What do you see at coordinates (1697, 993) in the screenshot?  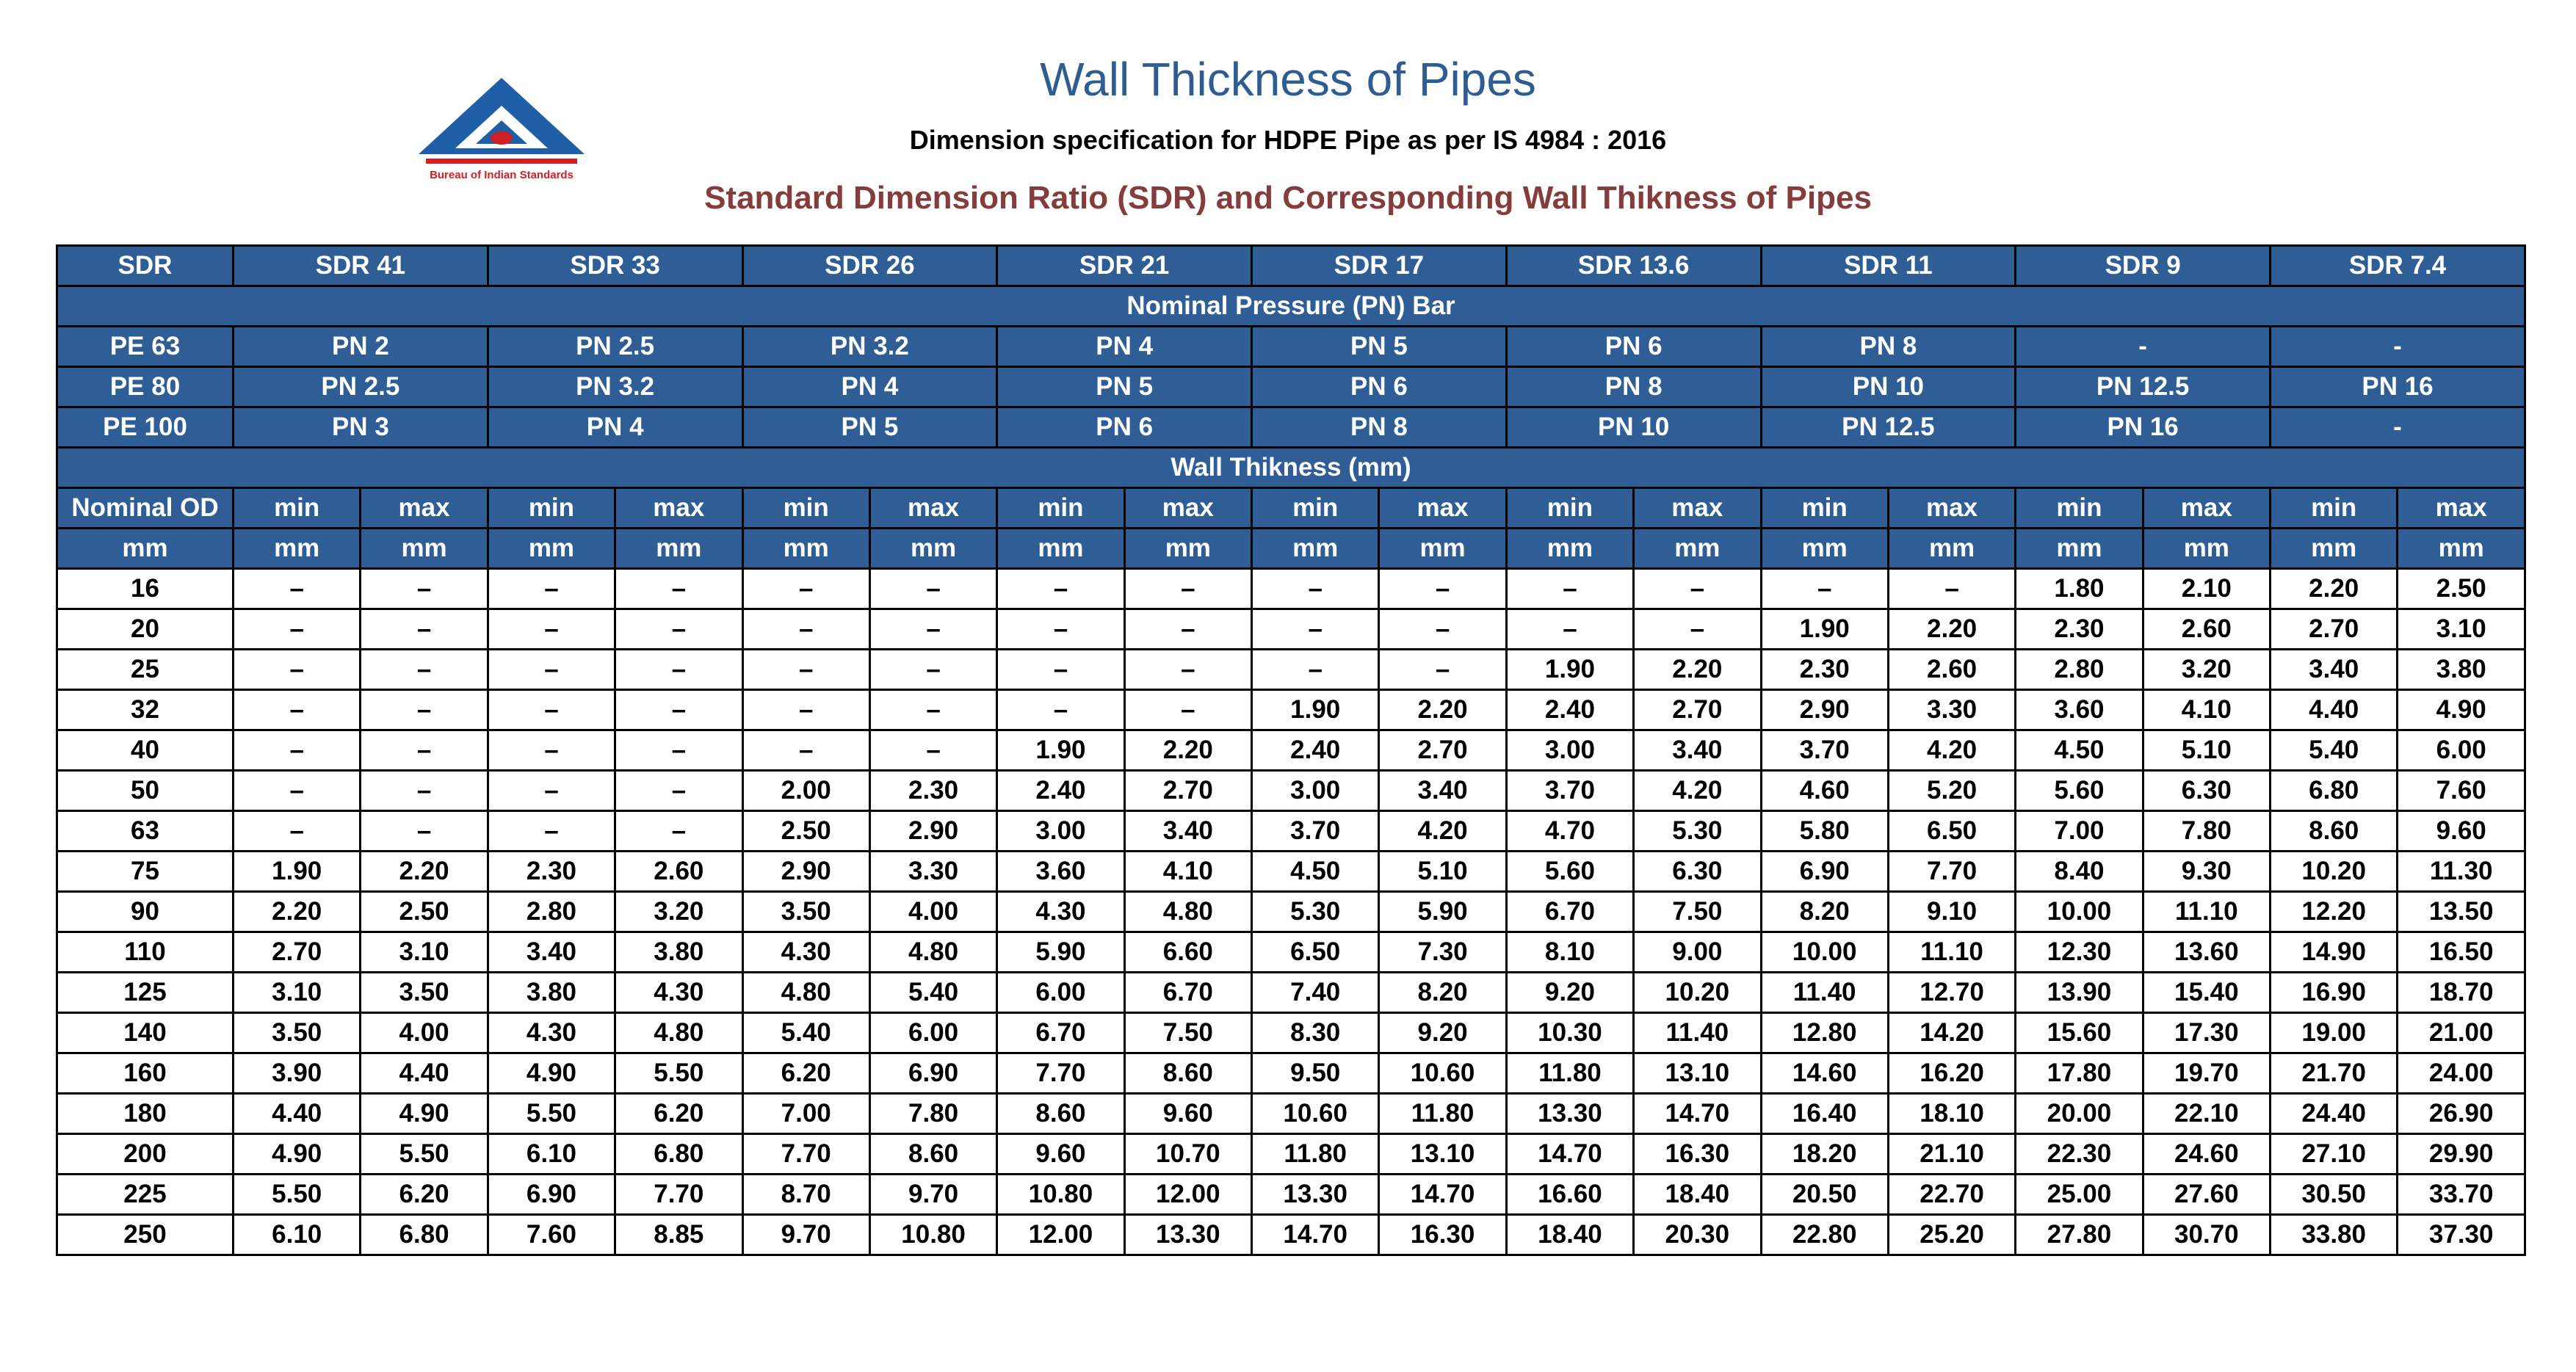 I see `thickness-value: 10.20` at bounding box center [1697, 993].